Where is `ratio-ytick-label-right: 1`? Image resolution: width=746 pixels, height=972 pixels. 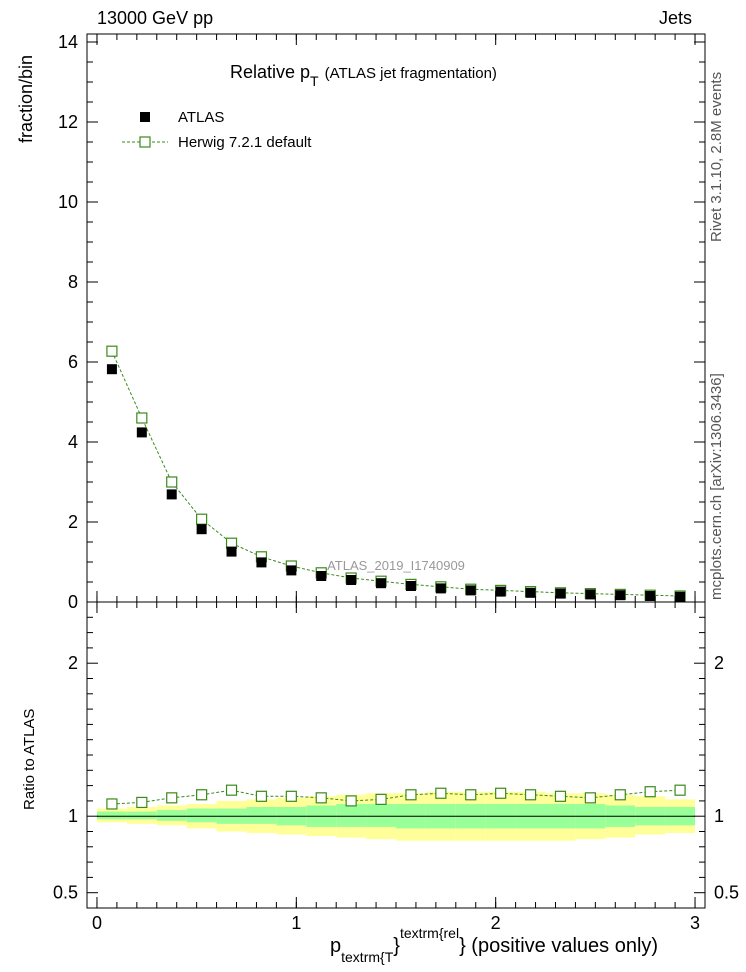 ratio-ytick-label-right: 1 is located at coordinates (719, 816).